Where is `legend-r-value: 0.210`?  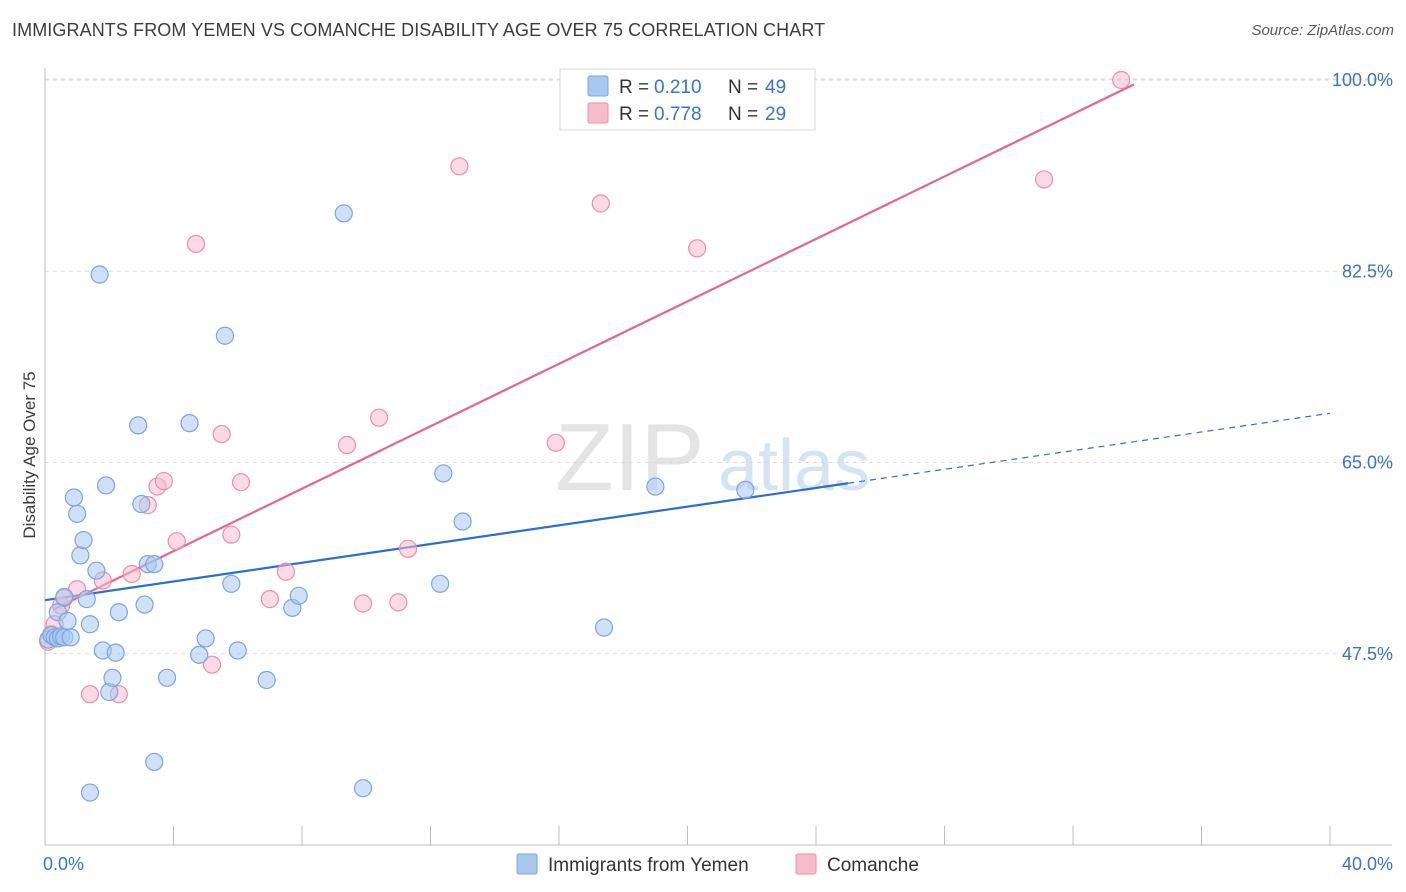
legend-r-value: 0.210 is located at coordinates (678, 87).